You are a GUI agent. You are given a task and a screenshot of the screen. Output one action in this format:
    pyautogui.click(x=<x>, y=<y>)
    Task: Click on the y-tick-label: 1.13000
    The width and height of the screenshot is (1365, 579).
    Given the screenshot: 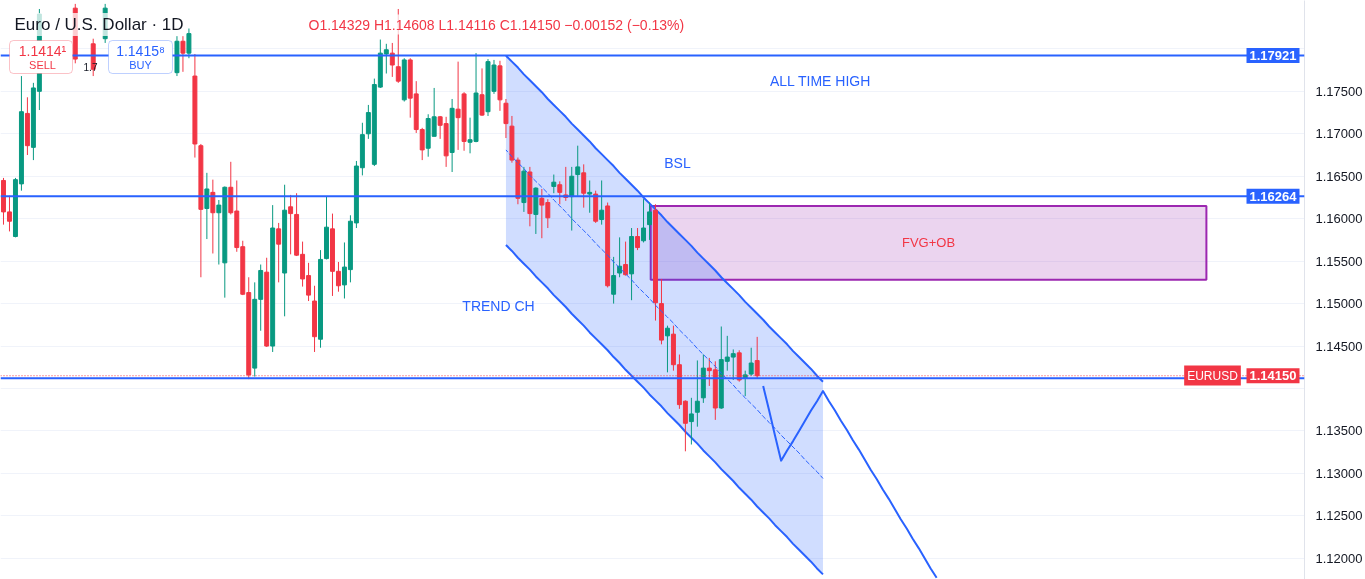 What is the action you would take?
    pyautogui.click(x=1339, y=473)
    